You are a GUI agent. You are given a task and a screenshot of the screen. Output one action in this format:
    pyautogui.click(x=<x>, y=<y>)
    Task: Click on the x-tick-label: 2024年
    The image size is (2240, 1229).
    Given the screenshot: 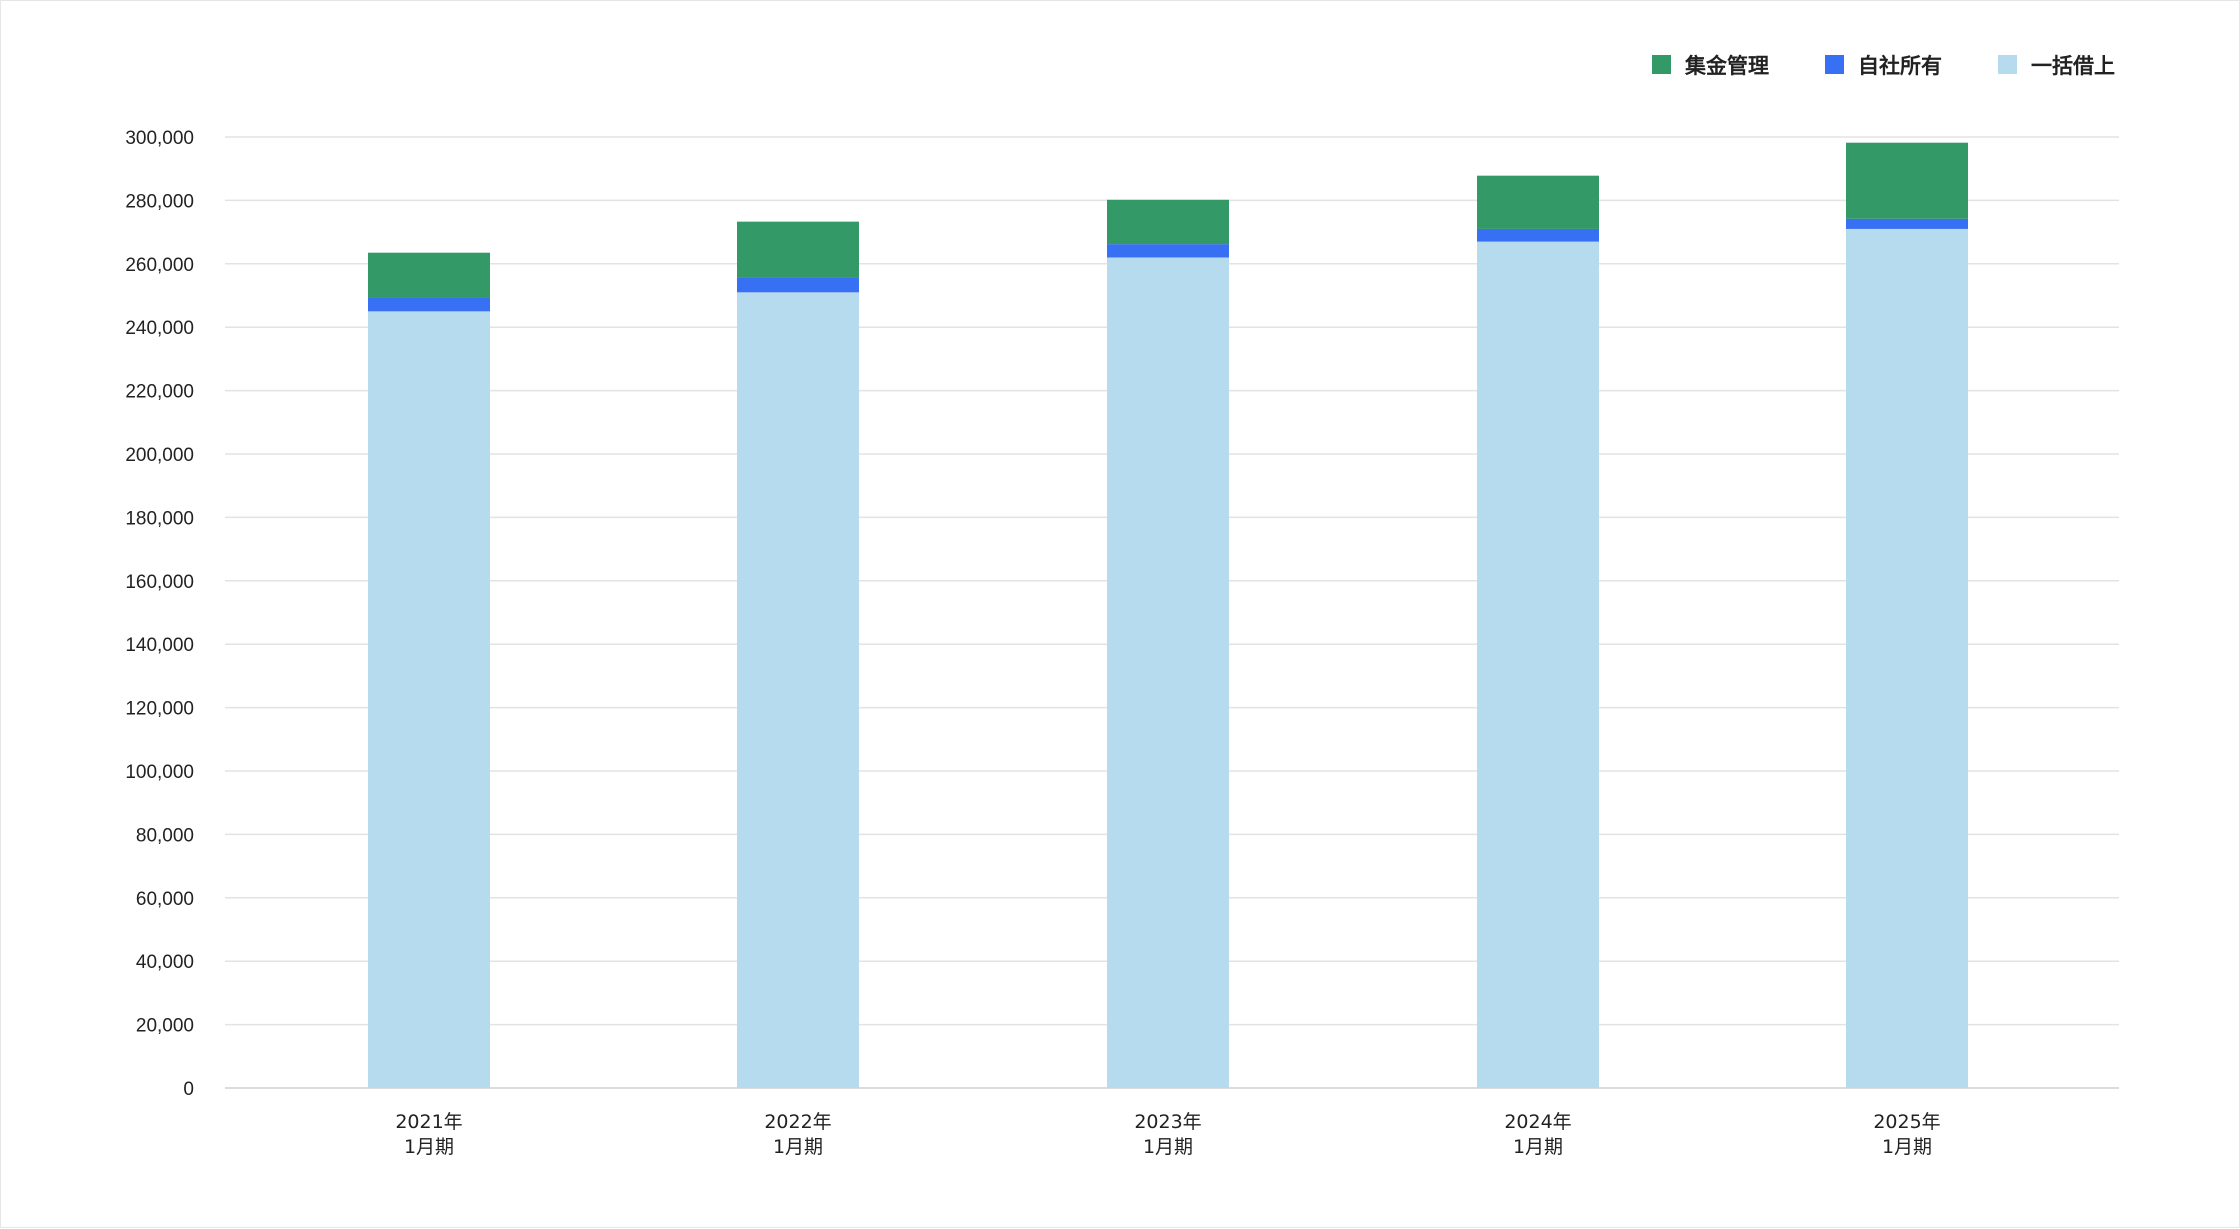 What is the action you would take?
    pyautogui.click(x=1537, y=1122)
    